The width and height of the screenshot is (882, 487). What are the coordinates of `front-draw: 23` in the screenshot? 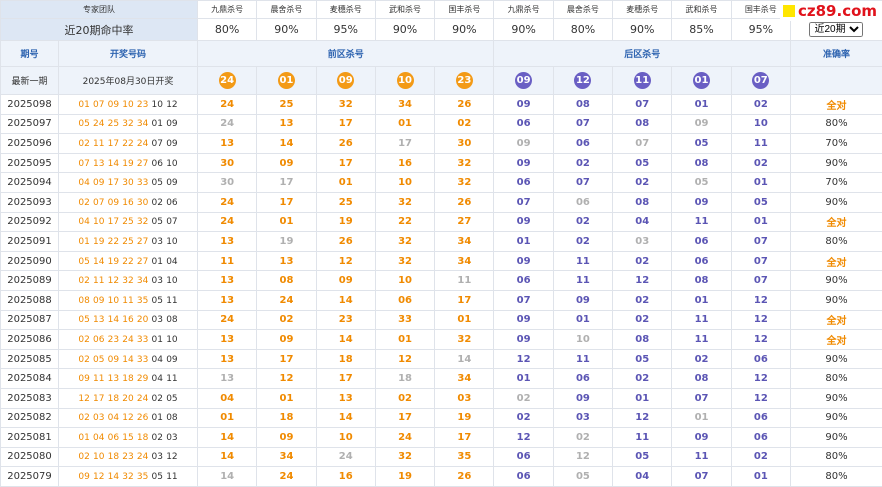 It's located at (142, 104).